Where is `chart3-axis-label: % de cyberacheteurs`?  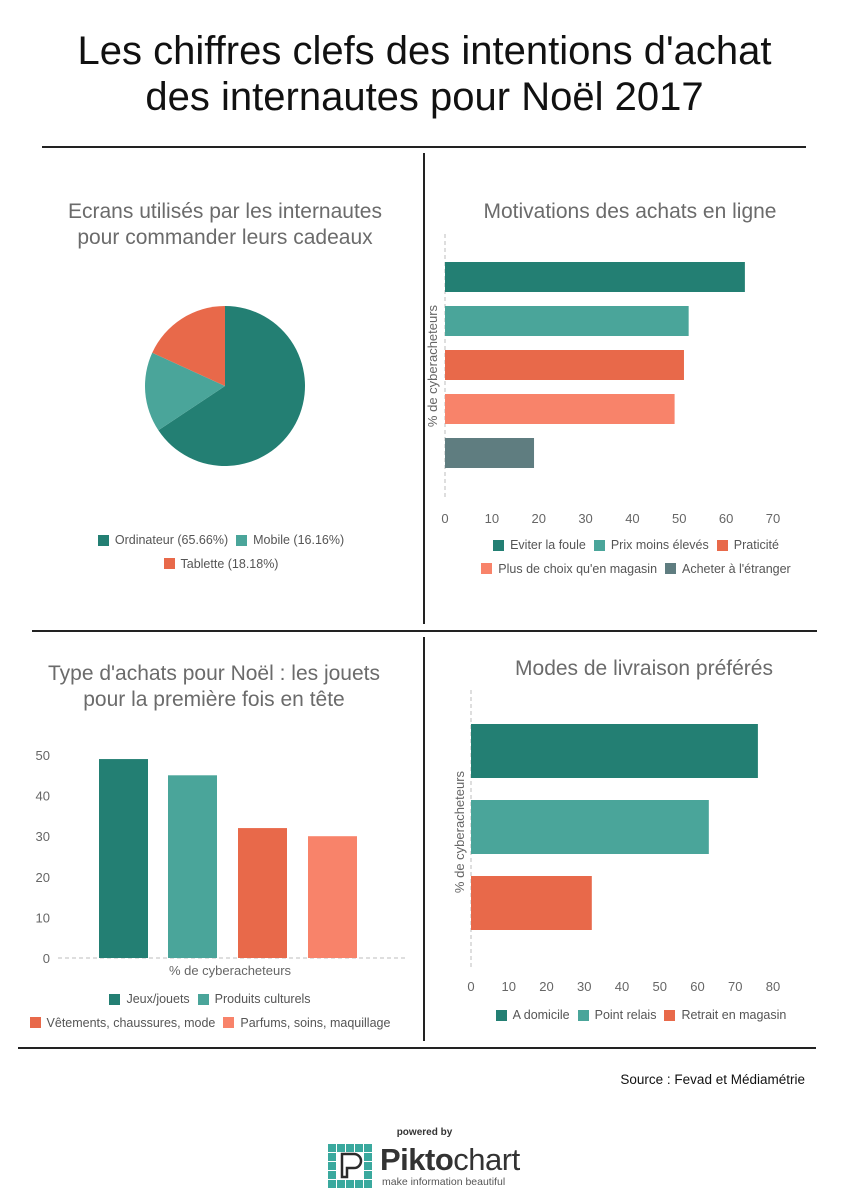
chart3-axis-label: % de cyberacheteurs is located at coordinates (459, 831).